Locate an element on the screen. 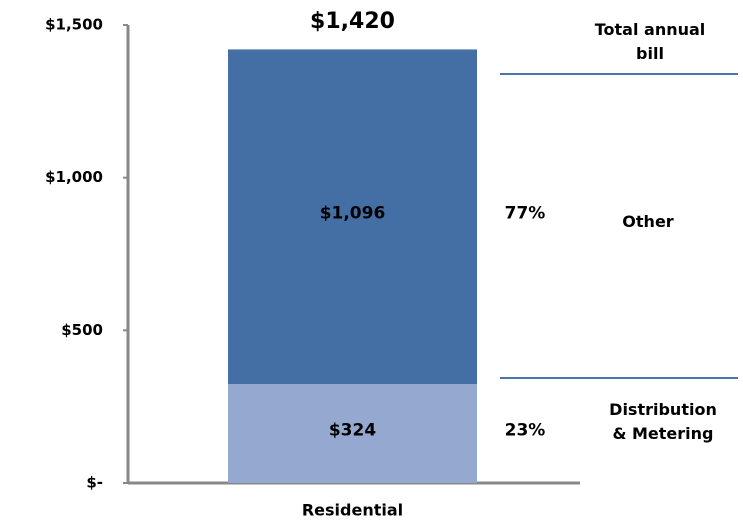 The height and width of the screenshot is (524, 743). legend-label: Other is located at coordinates (648, 221).